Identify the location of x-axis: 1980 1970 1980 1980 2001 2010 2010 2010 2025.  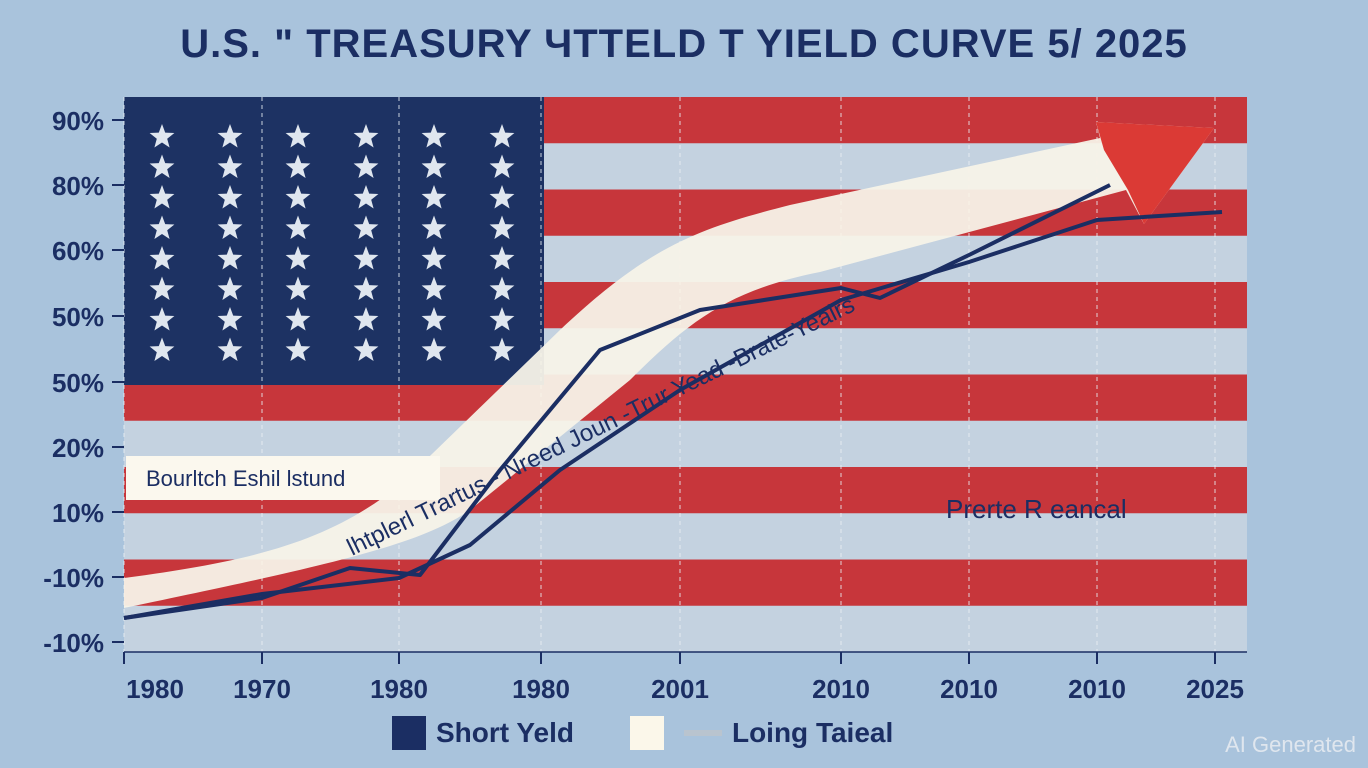
(685, 677).